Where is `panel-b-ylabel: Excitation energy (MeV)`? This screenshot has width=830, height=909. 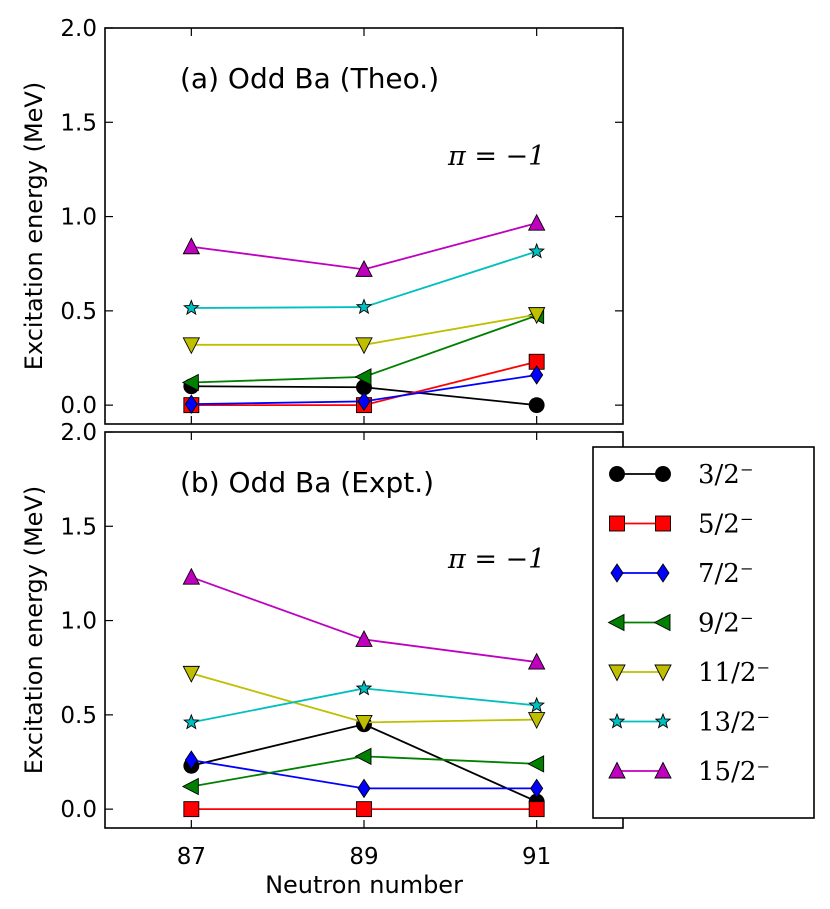 panel-b-ylabel: Excitation energy (MeV) is located at coordinates (34, 630).